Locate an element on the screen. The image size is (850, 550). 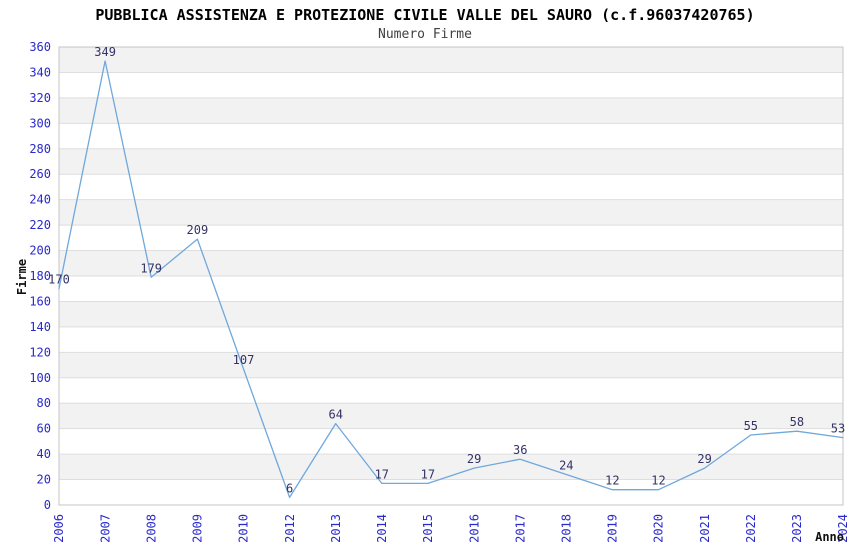
y-tick-label: 120 is located at coordinates (40, 352).